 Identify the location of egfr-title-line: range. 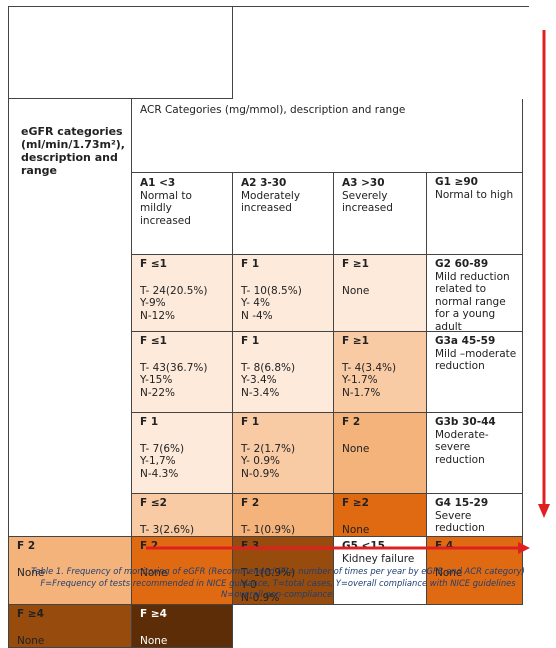
(39, 170).